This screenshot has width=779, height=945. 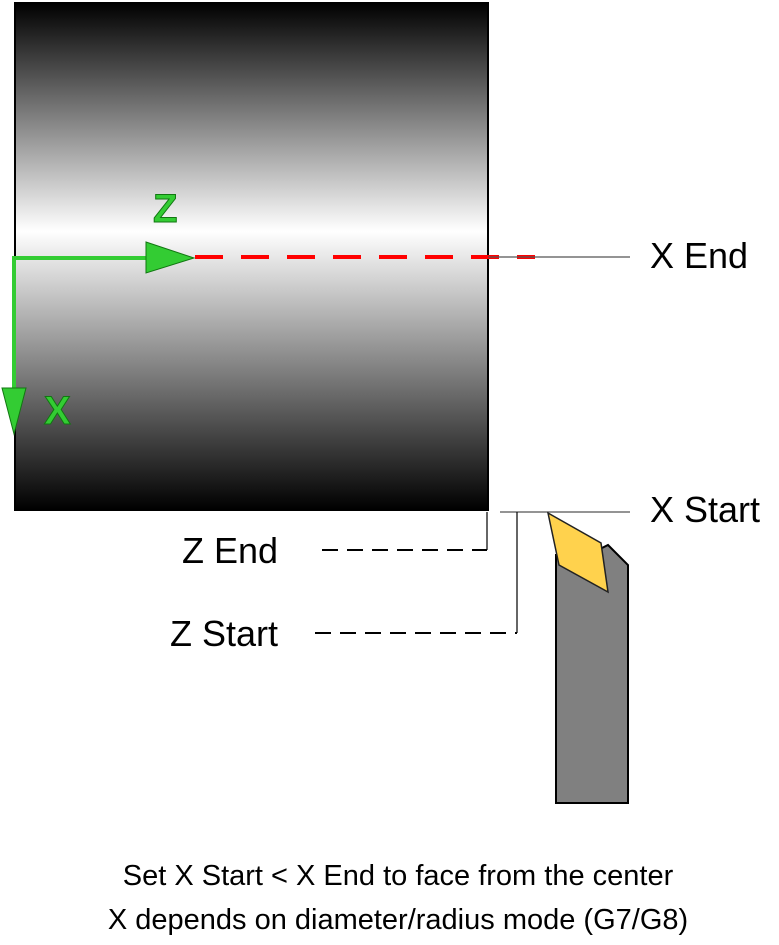 I want to click on z-axis-label: Z, so click(x=165, y=209).